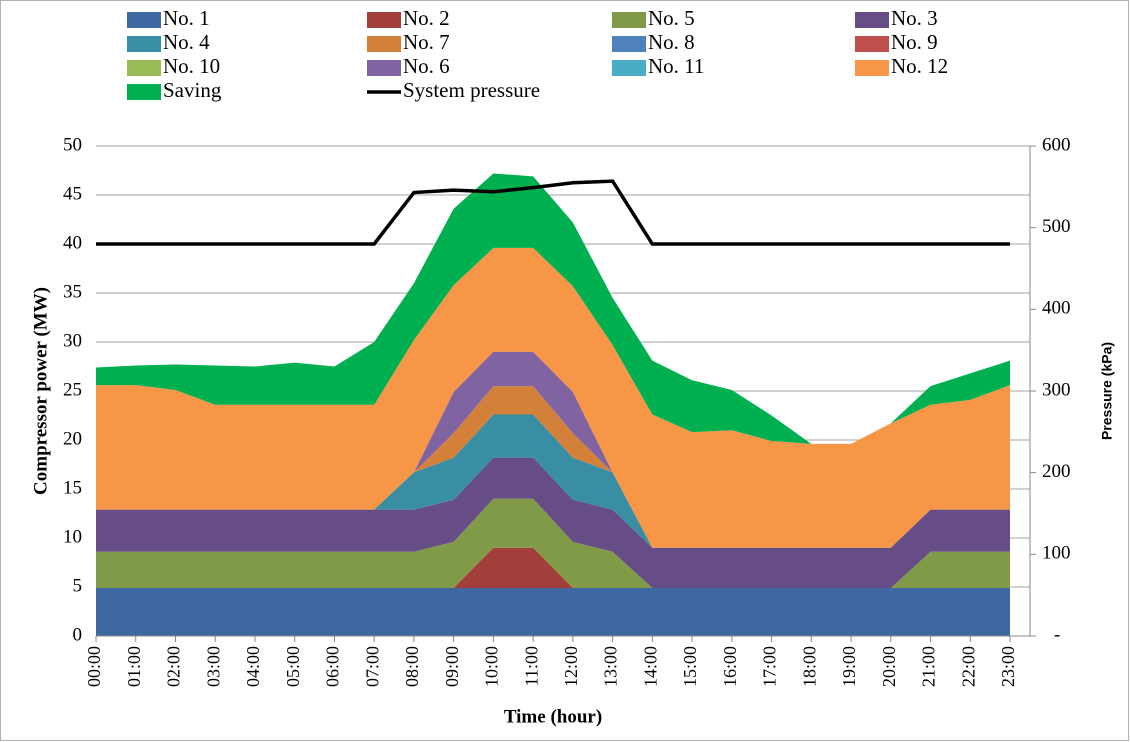 Image resolution: width=1130 pixels, height=742 pixels. I want to click on x-tick-label: 10:00, so click(492, 666).